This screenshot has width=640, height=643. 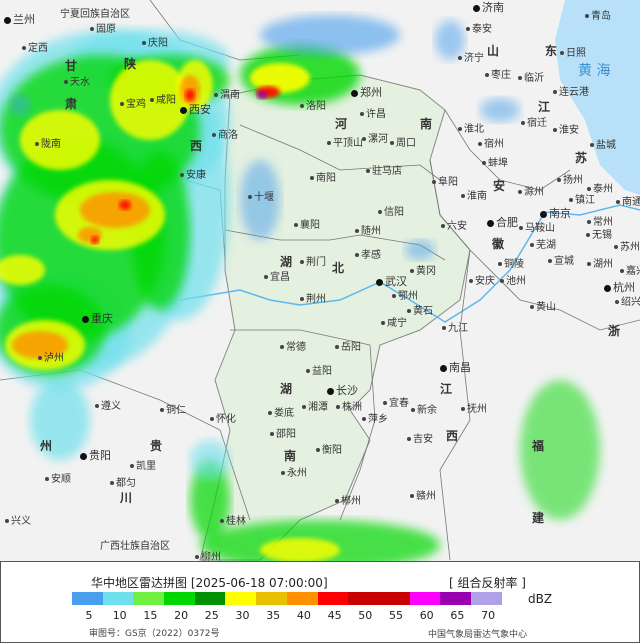 I want to click on city-name: 枣庄, so click(x=501, y=75).